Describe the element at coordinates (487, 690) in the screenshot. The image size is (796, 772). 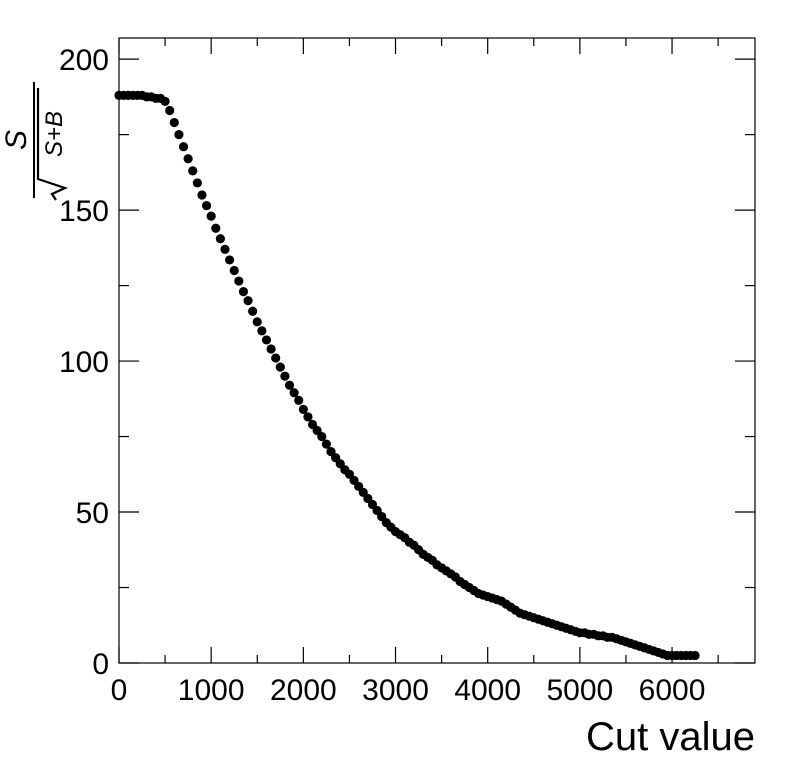
I see `x-tick-label: 4000` at that location.